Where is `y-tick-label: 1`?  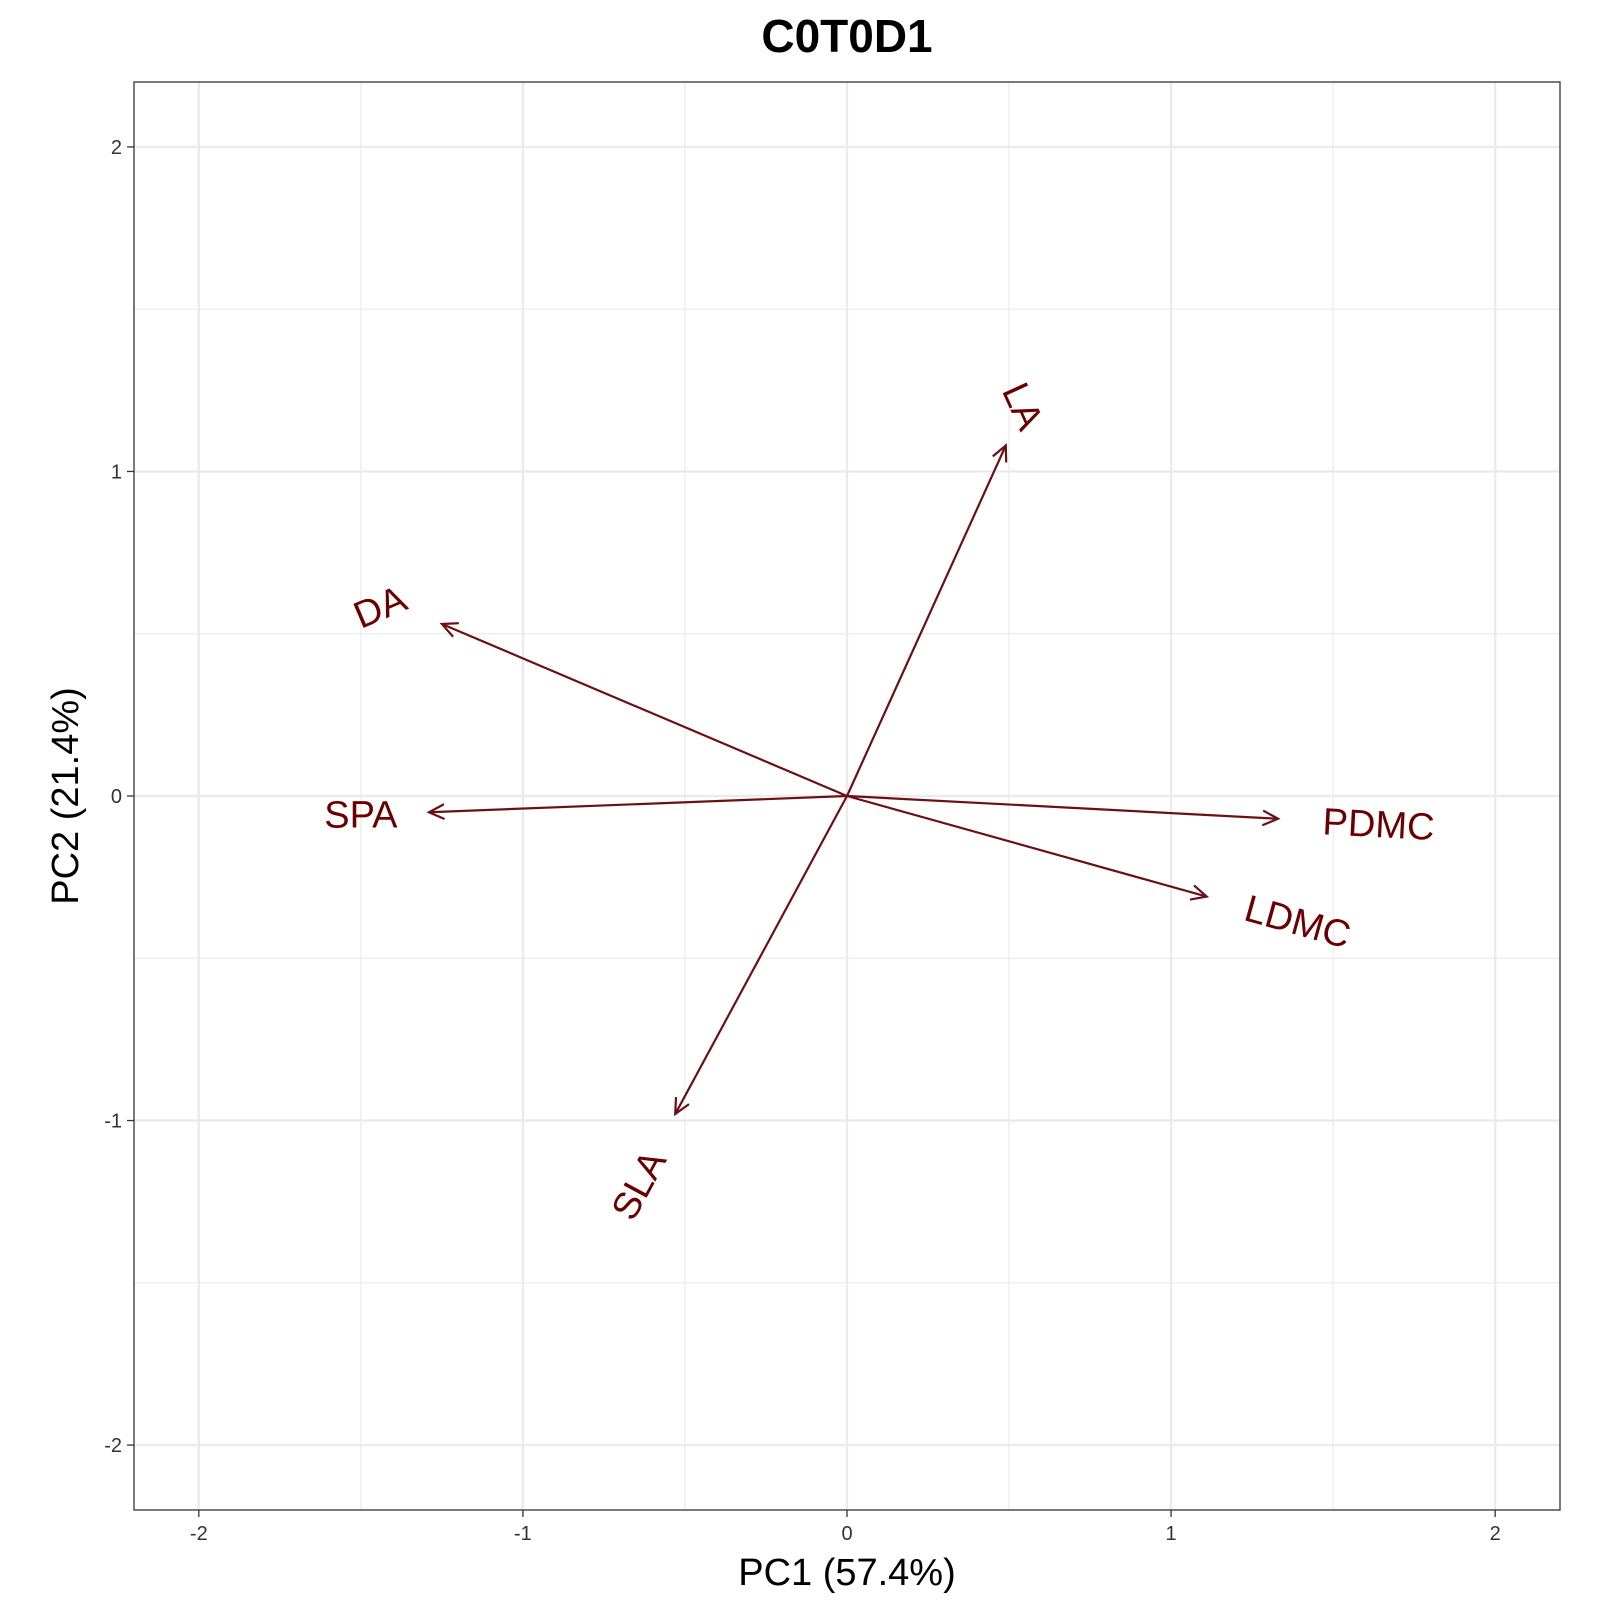 y-tick-label: 1 is located at coordinates (116, 472).